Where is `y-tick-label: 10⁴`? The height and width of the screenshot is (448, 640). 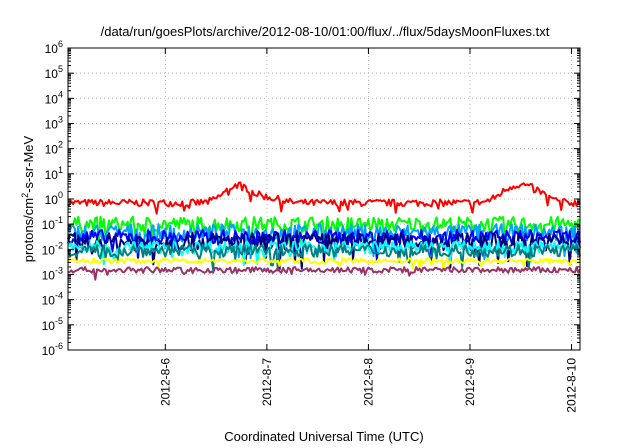
y-tick-label: 10⁴ is located at coordinates (54, 97).